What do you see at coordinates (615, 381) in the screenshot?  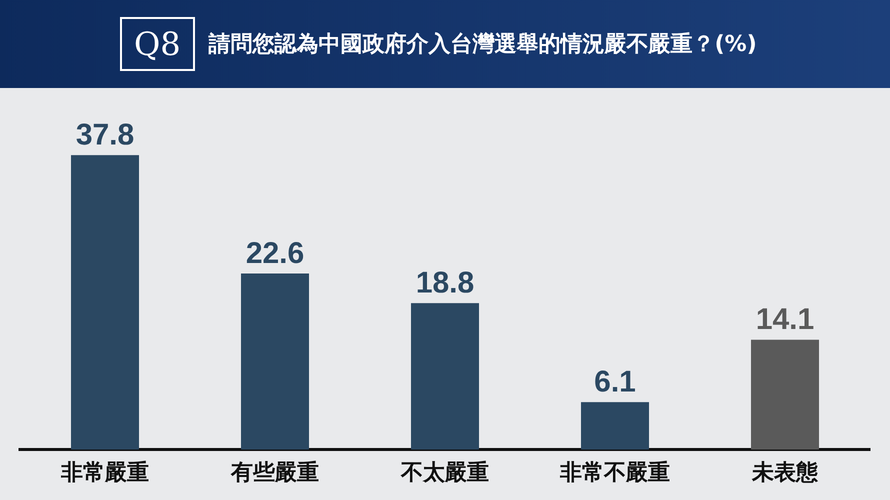 I see `data-label: 6.1` at bounding box center [615, 381].